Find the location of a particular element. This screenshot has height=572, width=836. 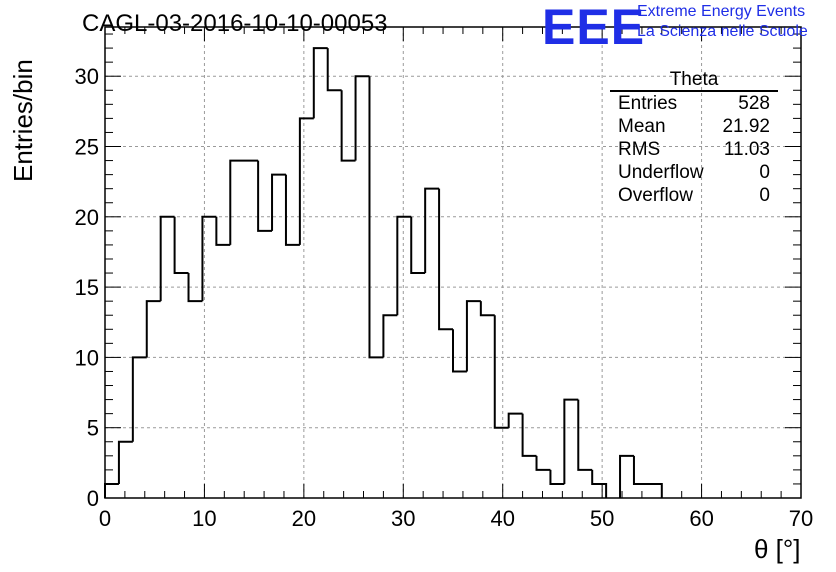

y-tick-label: 15 is located at coordinates (87, 287).